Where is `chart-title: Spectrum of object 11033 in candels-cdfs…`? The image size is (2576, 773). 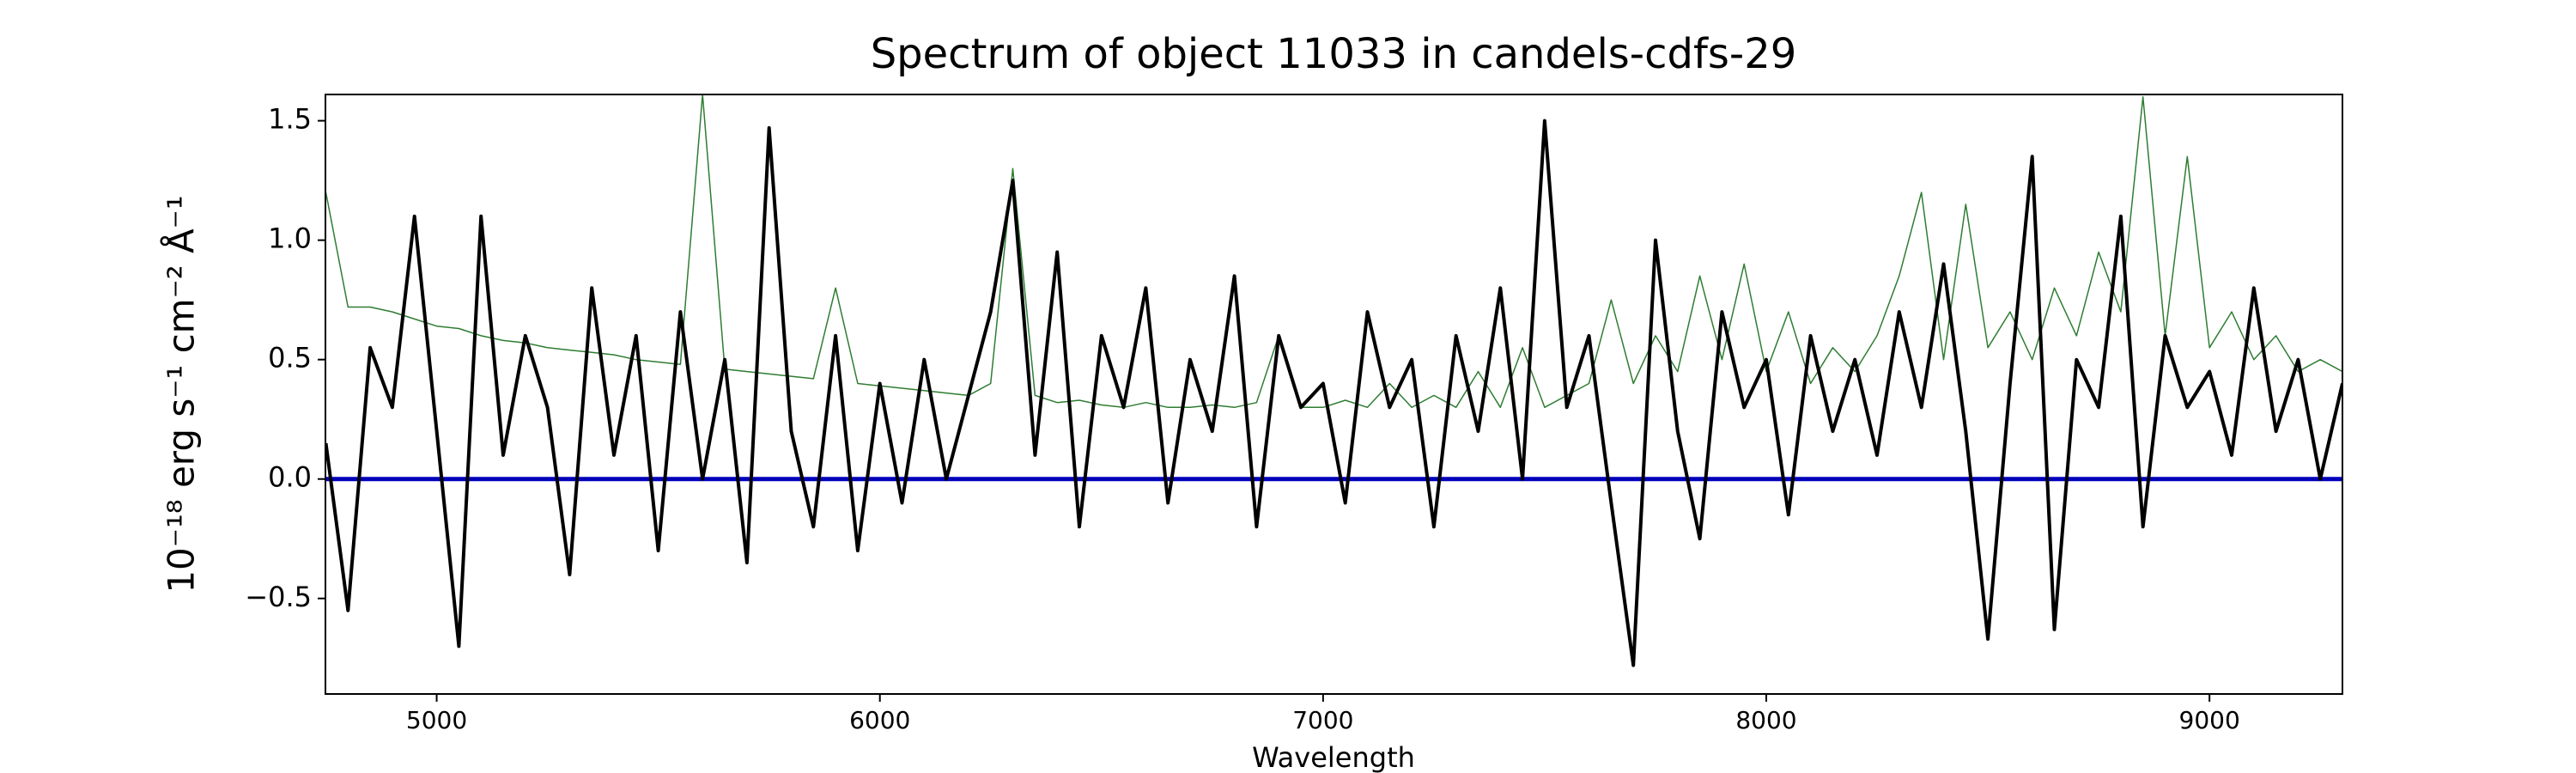
chart-title: Spectrum of object 11033 in candels-cdfs… is located at coordinates (1334, 54).